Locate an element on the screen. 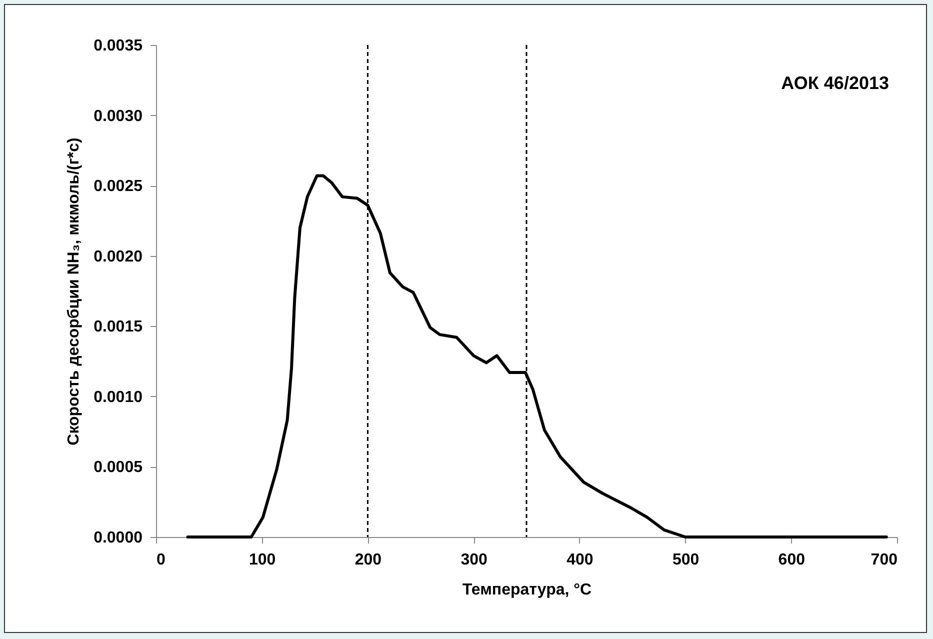 Image resolution: width=933 pixels, height=639 pixels. x-tick-label: 700 is located at coordinates (884, 560).